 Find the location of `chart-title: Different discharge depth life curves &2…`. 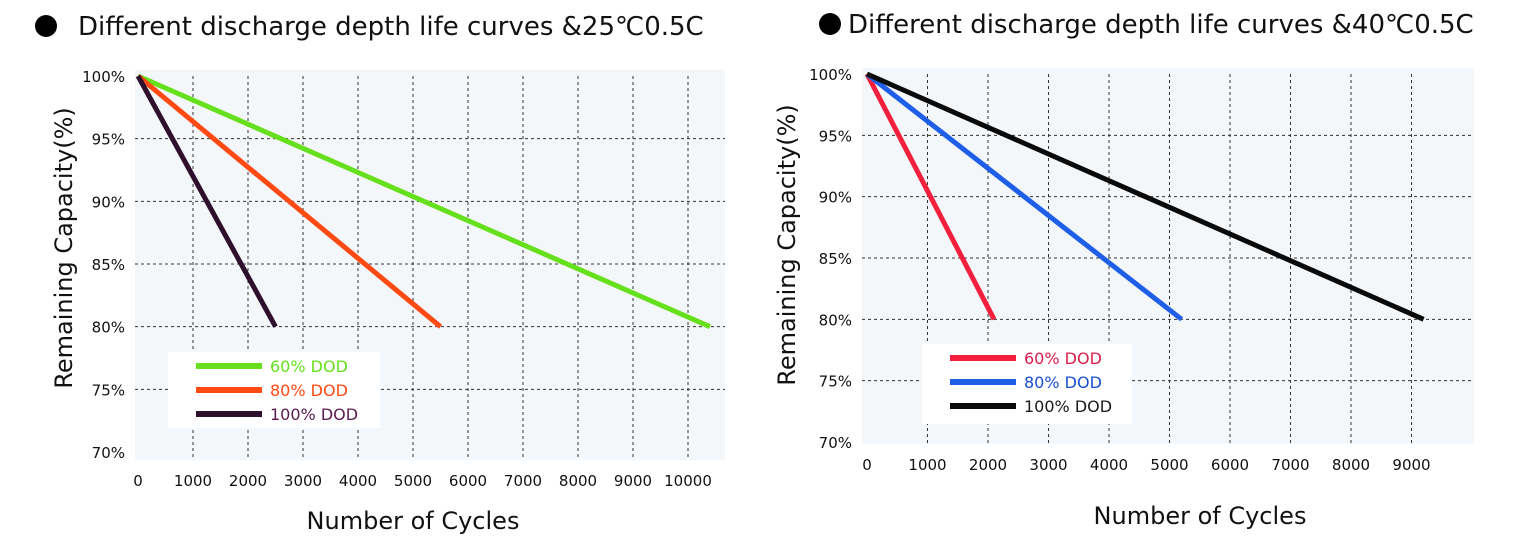

chart-title: Different discharge depth life curves &2… is located at coordinates (391, 27).